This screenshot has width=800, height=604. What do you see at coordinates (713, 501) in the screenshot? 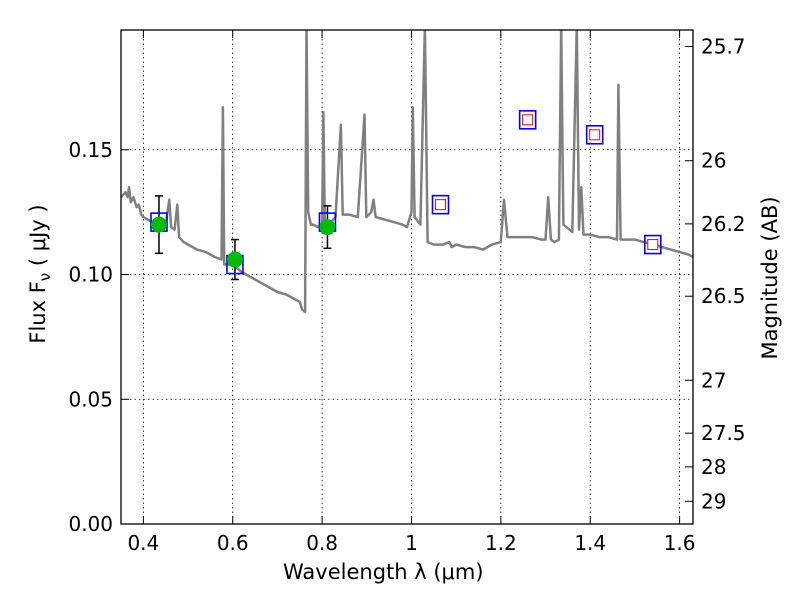
I see `y2-tick-label: 29` at bounding box center [713, 501].